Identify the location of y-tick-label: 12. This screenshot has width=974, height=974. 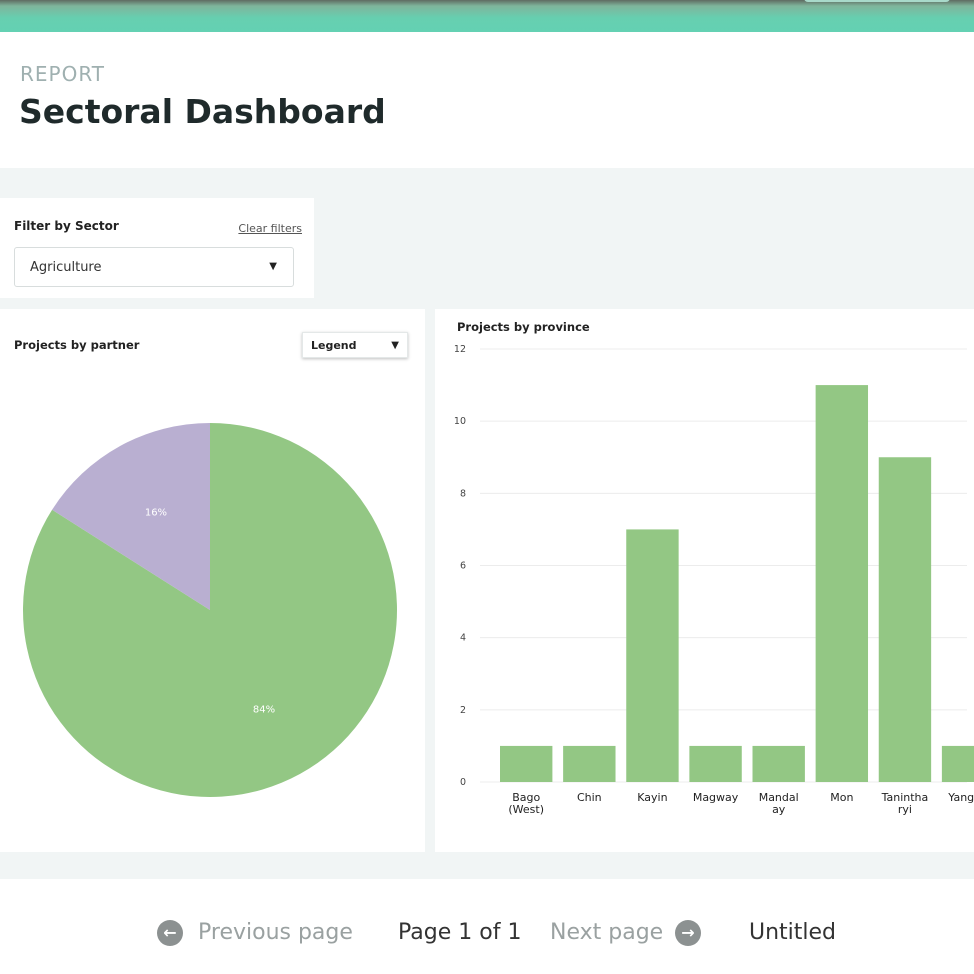
(460, 349).